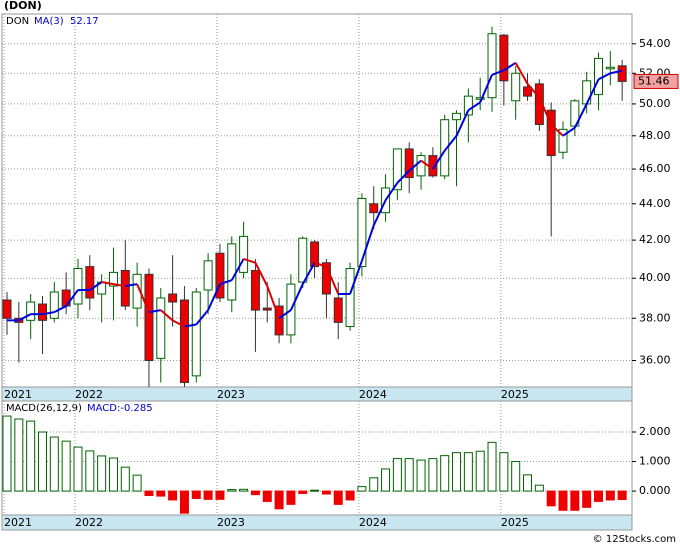 This screenshot has width=680, height=546. Describe the element at coordinates (655, 431) in the screenshot. I see `y-tick-label: 2.000` at that location.